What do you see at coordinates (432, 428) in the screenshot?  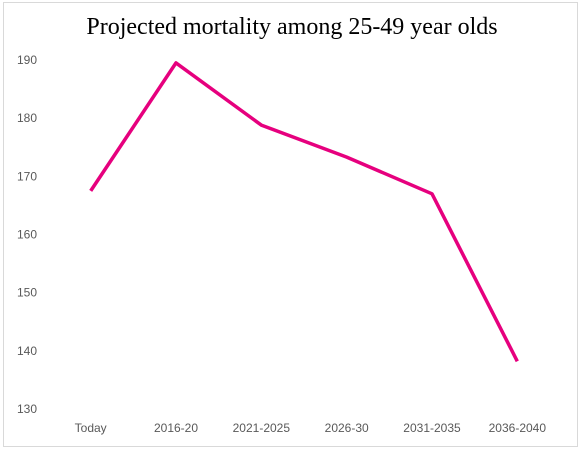 I see `x-tick-label-4: 2031-2035` at bounding box center [432, 428].